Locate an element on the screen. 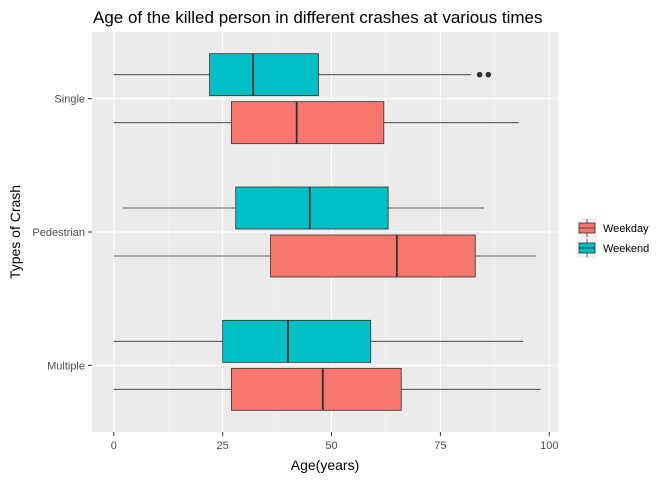 The image size is (672, 480). x-tick-label: 75 is located at coordinates (440, 446).